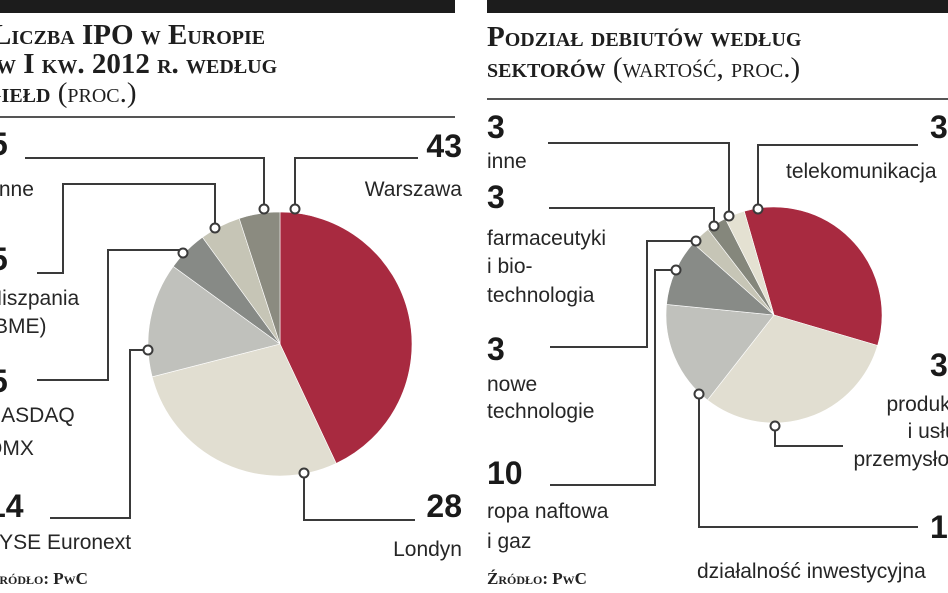 This screenshot has width=948, height=593. I want to click on pie-slice-produkty-i-us-ugi-przemys-owe, so click(792, 369).